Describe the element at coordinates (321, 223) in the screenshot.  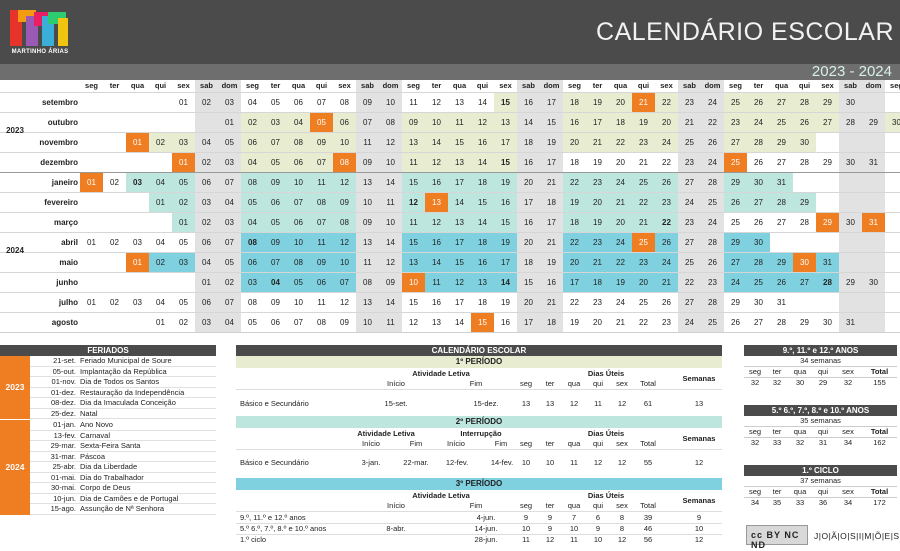
I see `calendar-day: 07` at that location.